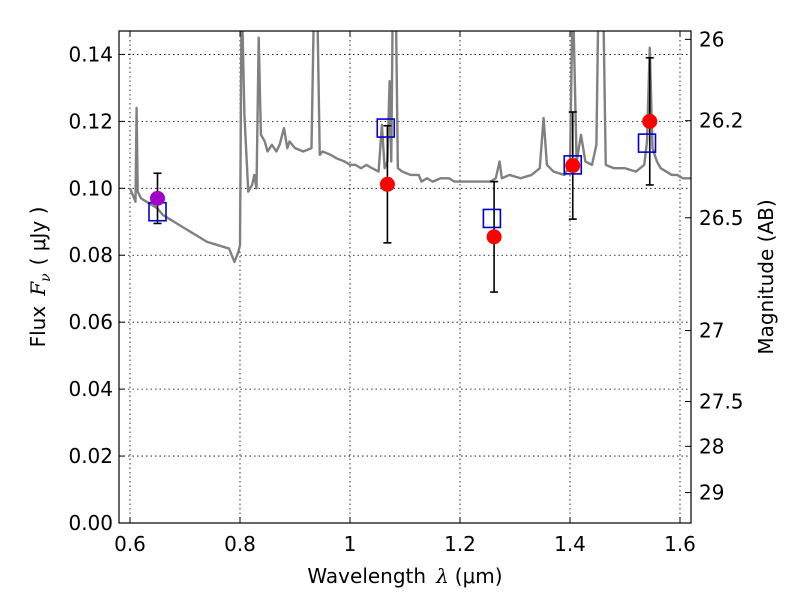 The width and height of the screenshot is (800, 600). What do you see at coordinates (90, 389) in the screenshot?
I see `y-tick-label: 0.04` at bounding box center [90, 389].